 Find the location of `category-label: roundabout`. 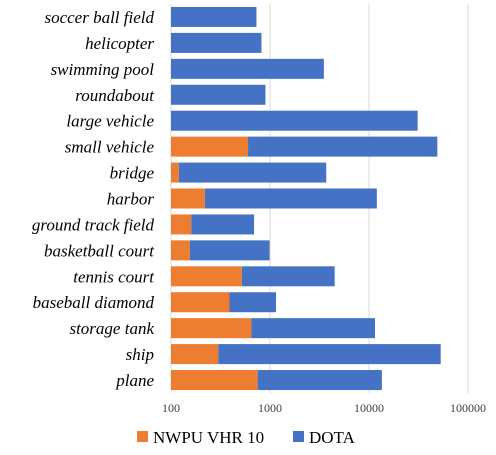

category-label: roundabout is located at coordinates (115, 95).